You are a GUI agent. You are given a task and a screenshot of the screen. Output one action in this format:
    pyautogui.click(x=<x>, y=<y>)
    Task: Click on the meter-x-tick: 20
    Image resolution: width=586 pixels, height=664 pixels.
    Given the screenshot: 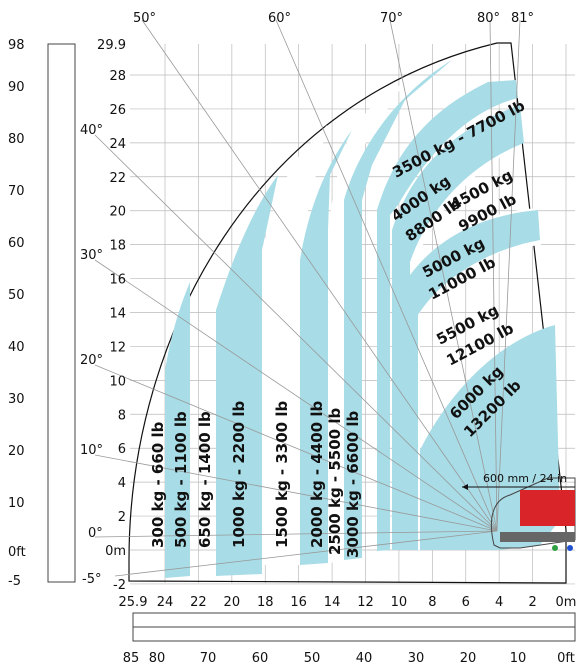 What is the action you would take?
    pyautogui.click(x=232, y=602)
    